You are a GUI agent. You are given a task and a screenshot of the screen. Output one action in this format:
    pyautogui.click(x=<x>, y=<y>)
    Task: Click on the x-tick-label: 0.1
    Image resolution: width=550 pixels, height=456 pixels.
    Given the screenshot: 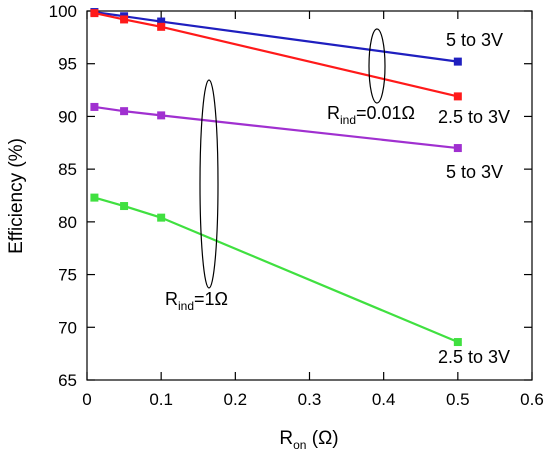 What is the action you would take?
    pyautogui.click(x=161, y=399)
    